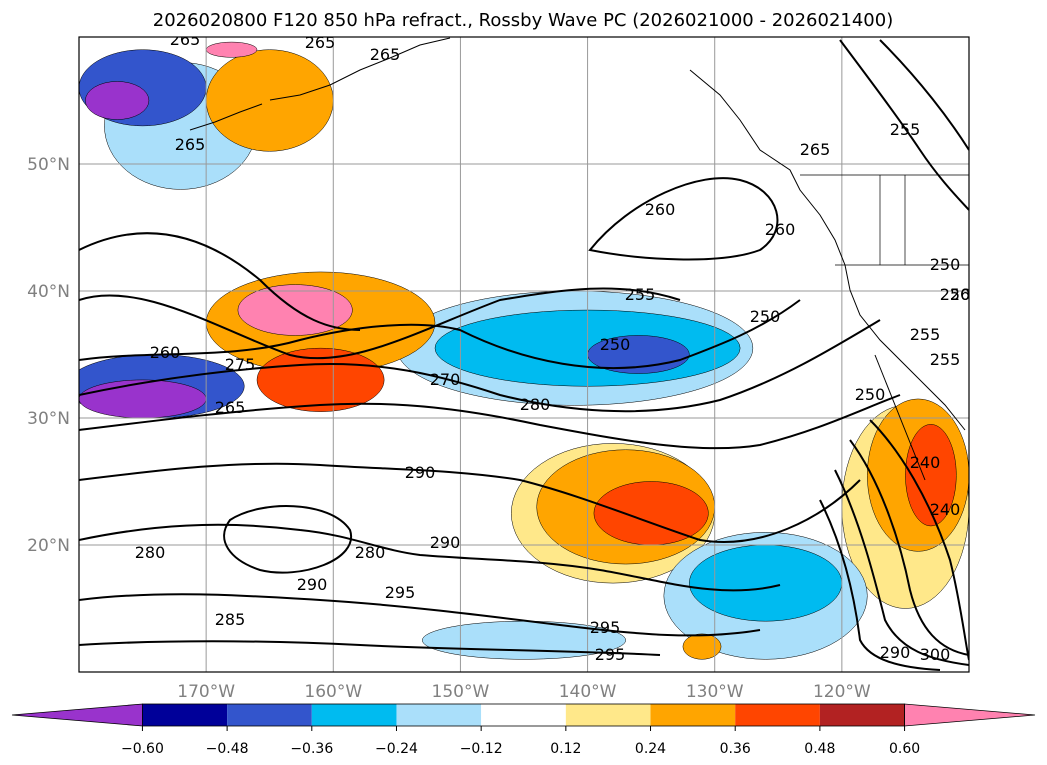 Image resolution: width=1047 pixels, height=765 pixels. Describe the element at coordinates (524, 692) in the screenshot. I see `x-axis-ticks: 170°W 160°W 150°W 140°W 130°W 120°W` at that location.